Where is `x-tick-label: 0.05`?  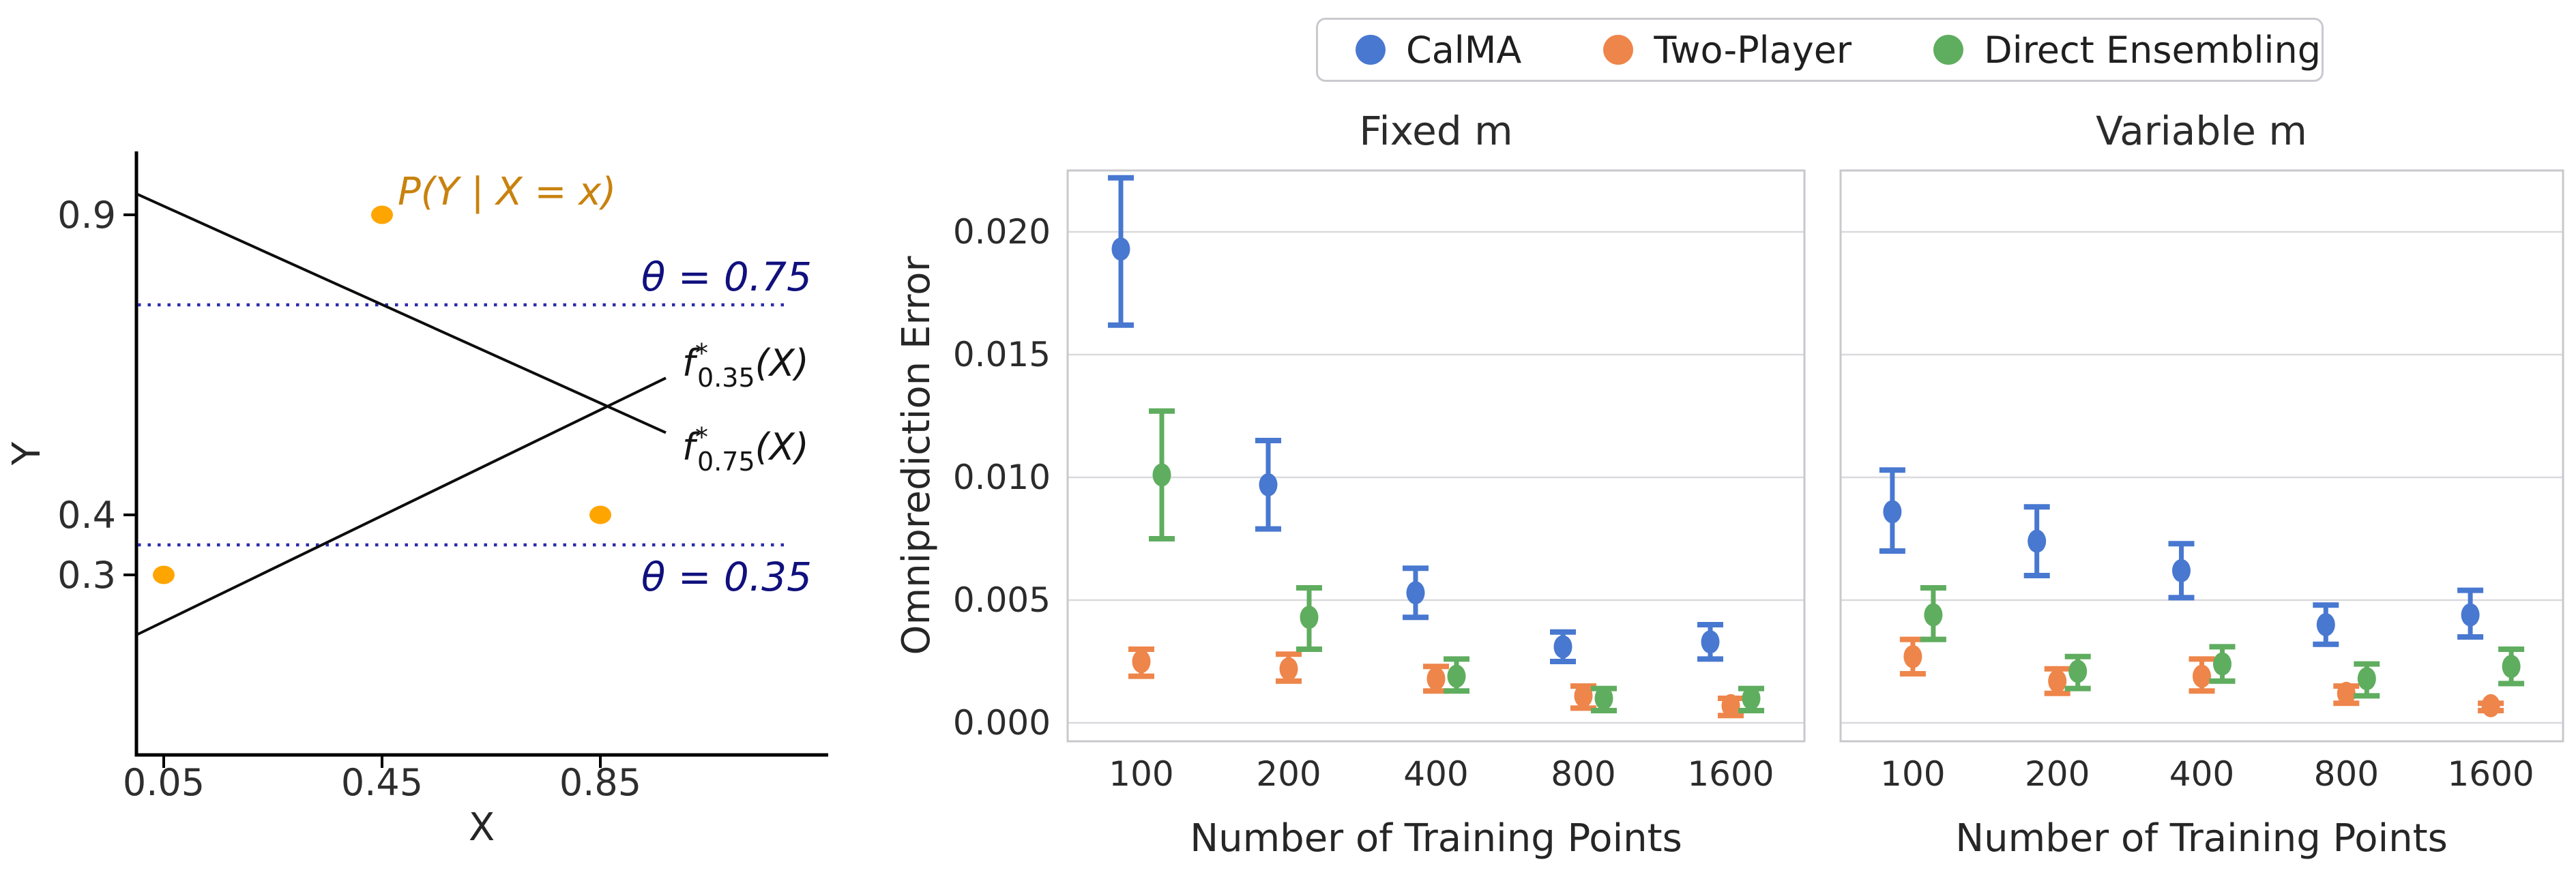
x-tick-label: 0.05 is located at coordinates (164, 782).